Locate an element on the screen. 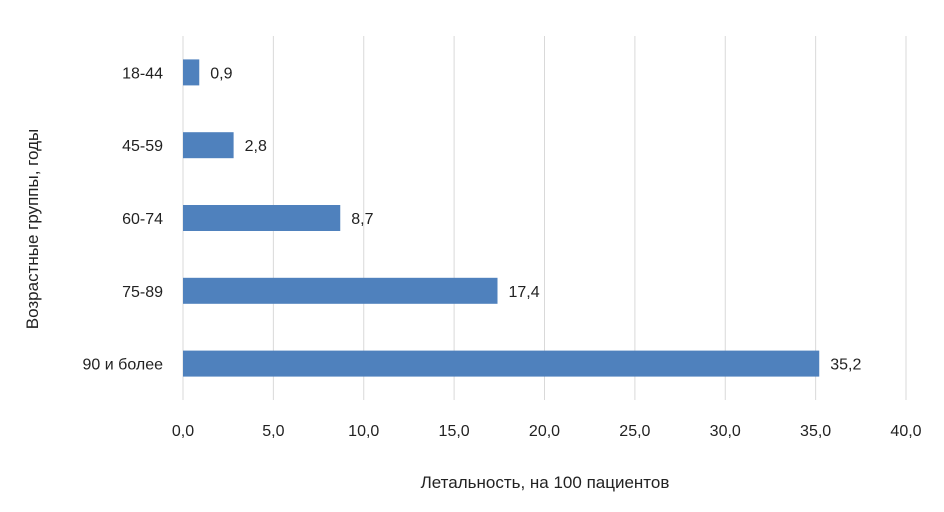 The height and width of the screenshot is (512, 944). x-tick-label: 20,0 is located at coordinates (544, 431).